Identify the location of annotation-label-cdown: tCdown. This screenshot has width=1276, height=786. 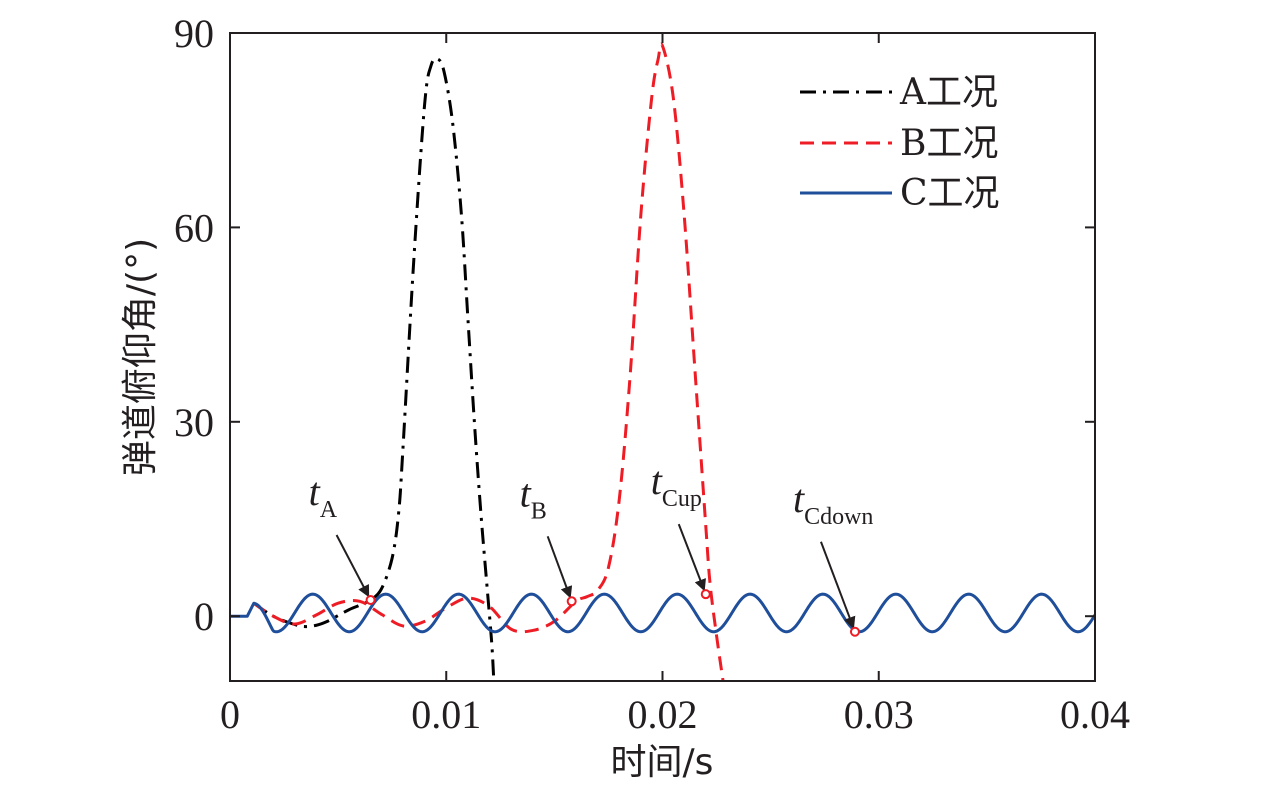
(833, 503).